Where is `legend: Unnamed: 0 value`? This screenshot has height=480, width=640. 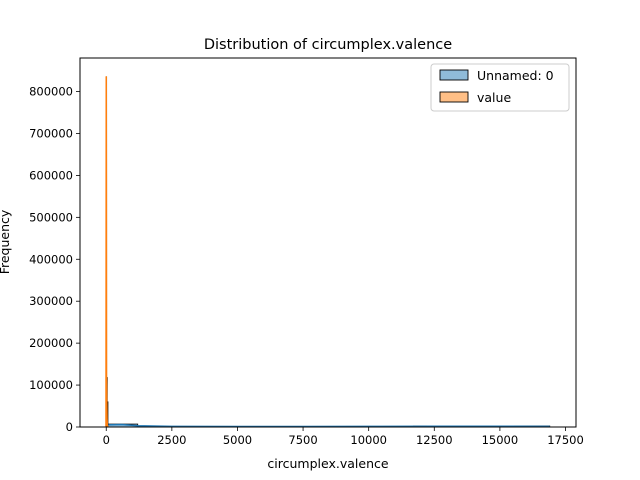
legend: Unnamed: 0 value is located at coordinates (500, 87).